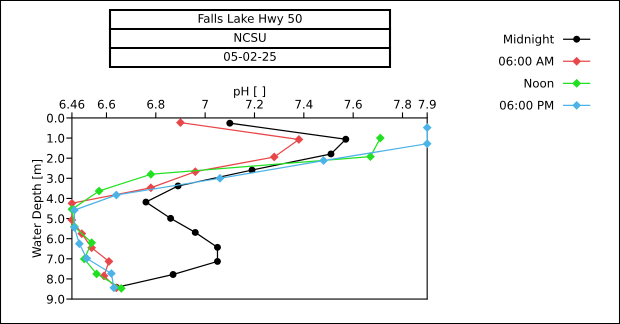  I want to click on y-tick-label: 9.0, so click(55, 299).